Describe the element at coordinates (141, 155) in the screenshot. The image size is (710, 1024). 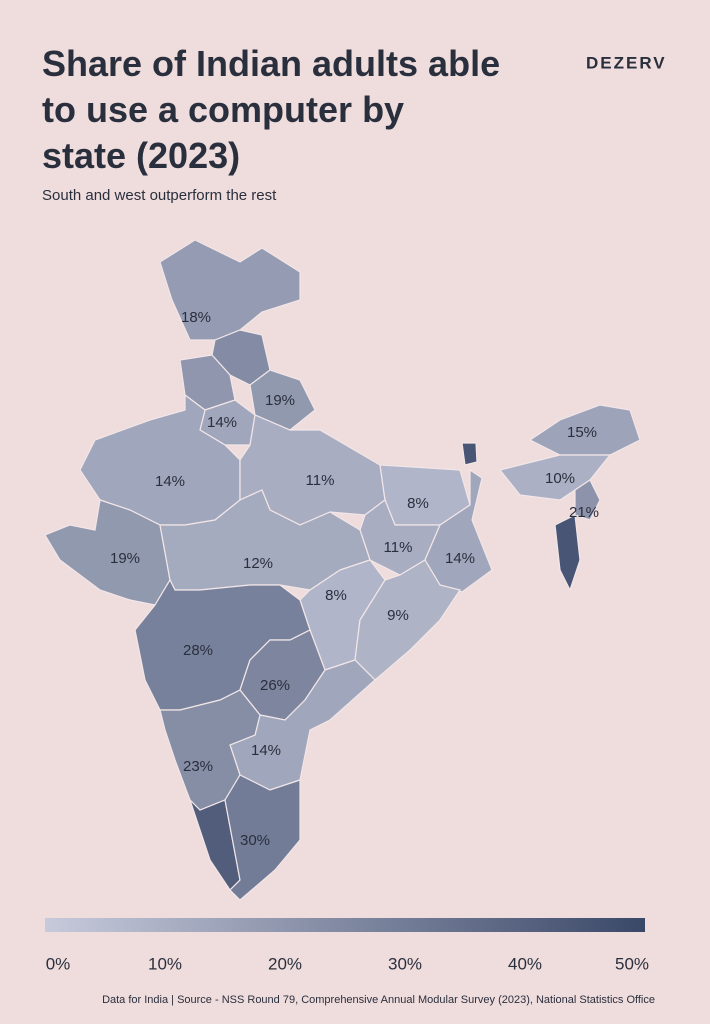
I see `title-line: state (2023)` at that location.